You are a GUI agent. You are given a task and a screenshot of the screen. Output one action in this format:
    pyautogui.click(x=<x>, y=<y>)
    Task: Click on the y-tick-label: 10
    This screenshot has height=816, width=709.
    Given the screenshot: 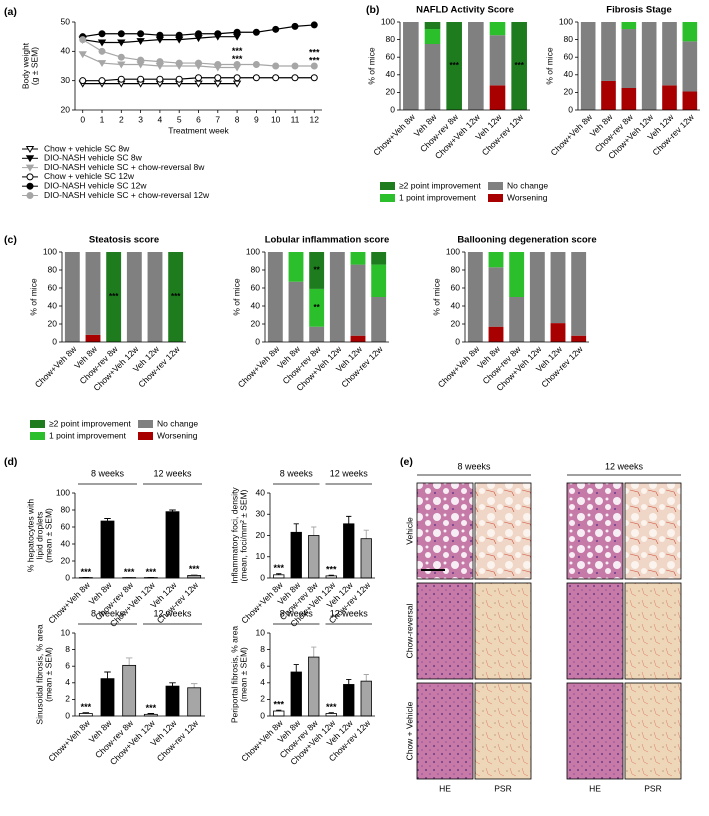 What is the action you would take?
    pyautogui.click(x=261, y=632)
    